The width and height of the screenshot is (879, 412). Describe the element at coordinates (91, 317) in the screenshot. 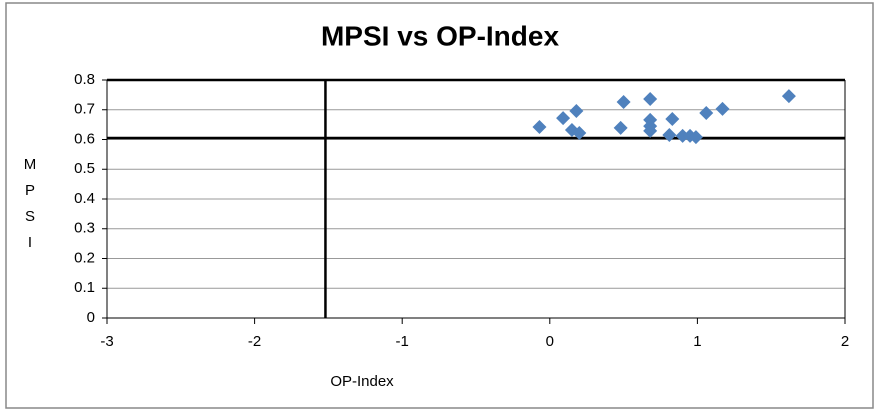

I see `y-tick-label: 0` at that location.